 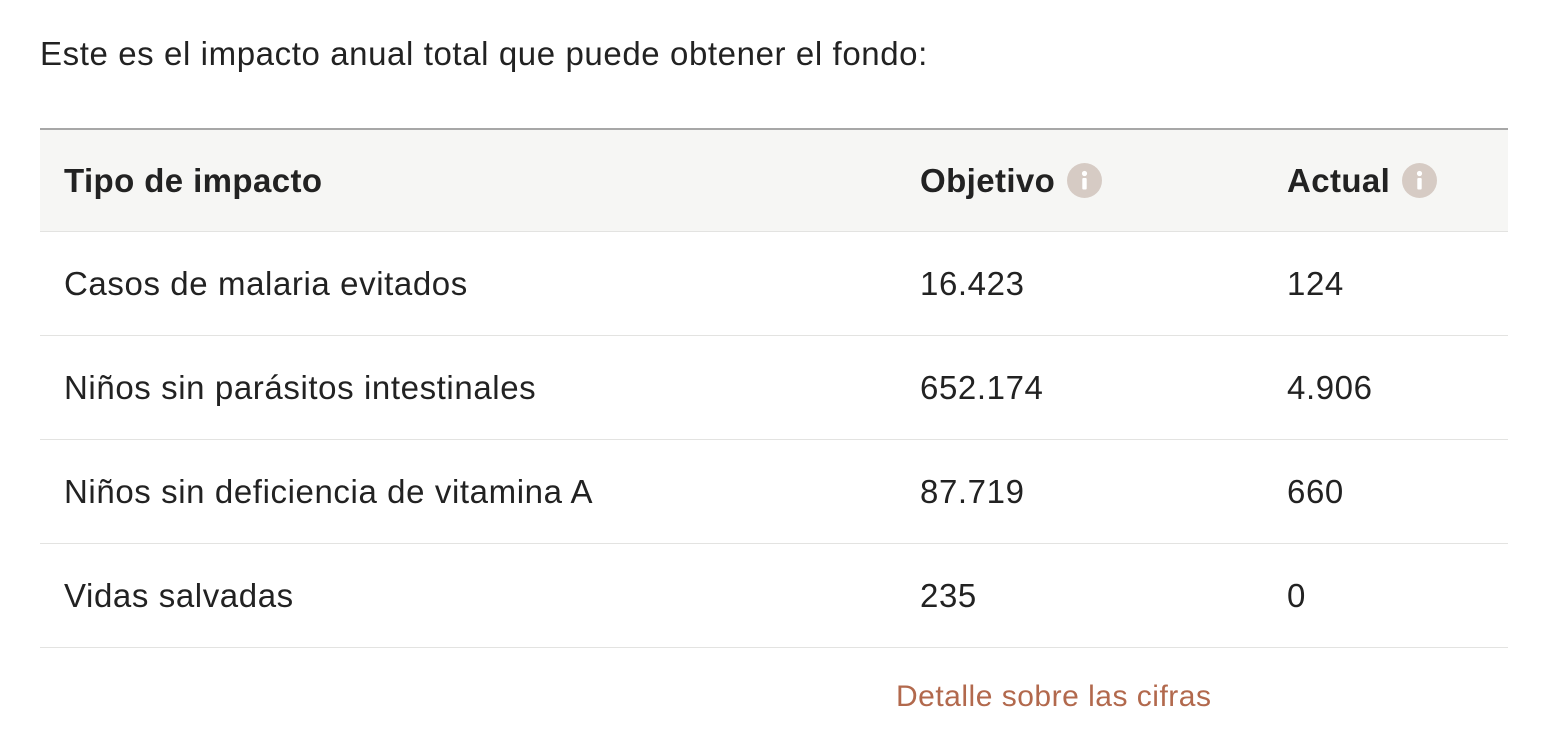 What do you see at coordinates (266, 283) in the screenshot?
I see `impact-type-cell: Casos de malaria evitados` at bounding box center [266, 283].